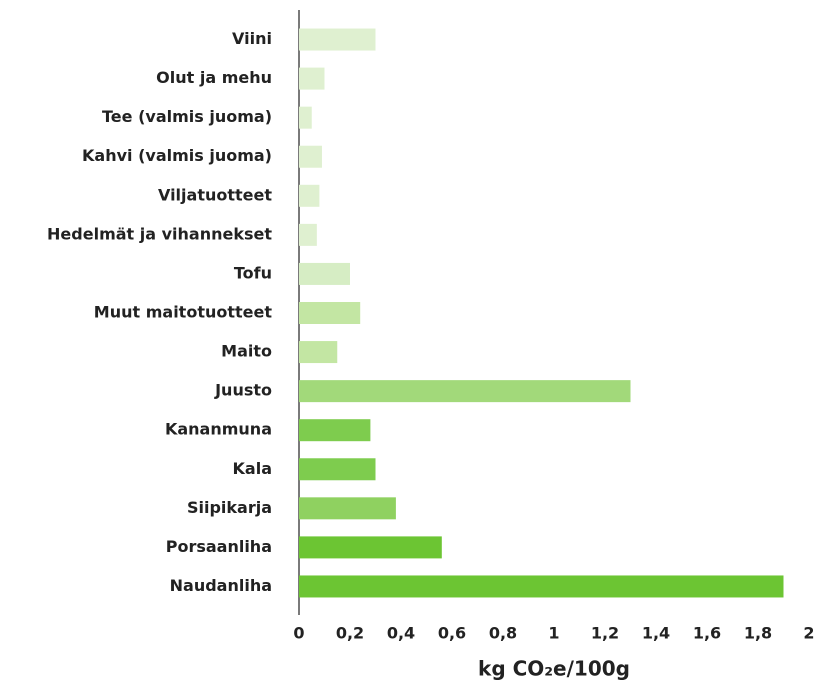 The height and width of the screenshot is (688, 816). Describe the element at coordinates (452, 633) in the screenshot. I see `x-tick-label: 0,6` at that location.